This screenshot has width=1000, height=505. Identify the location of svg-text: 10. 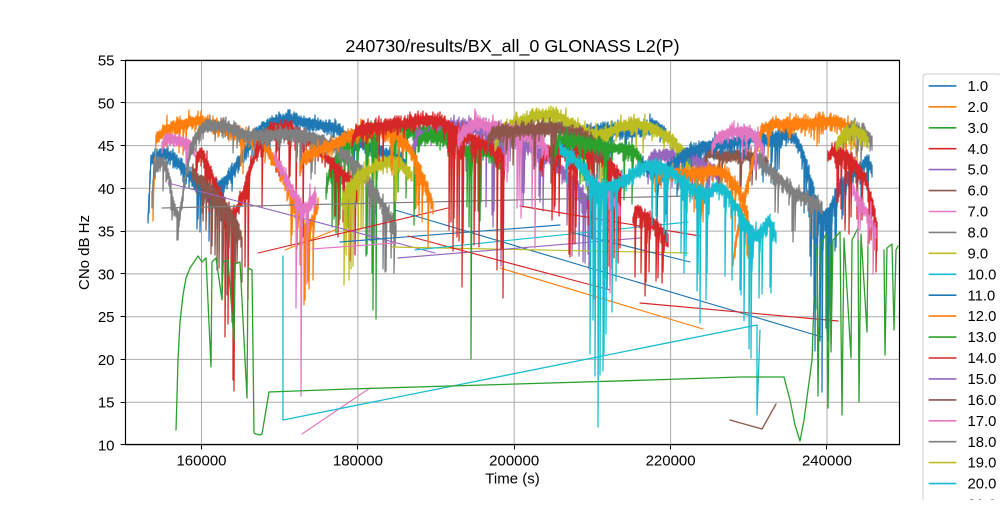
(106, 446).